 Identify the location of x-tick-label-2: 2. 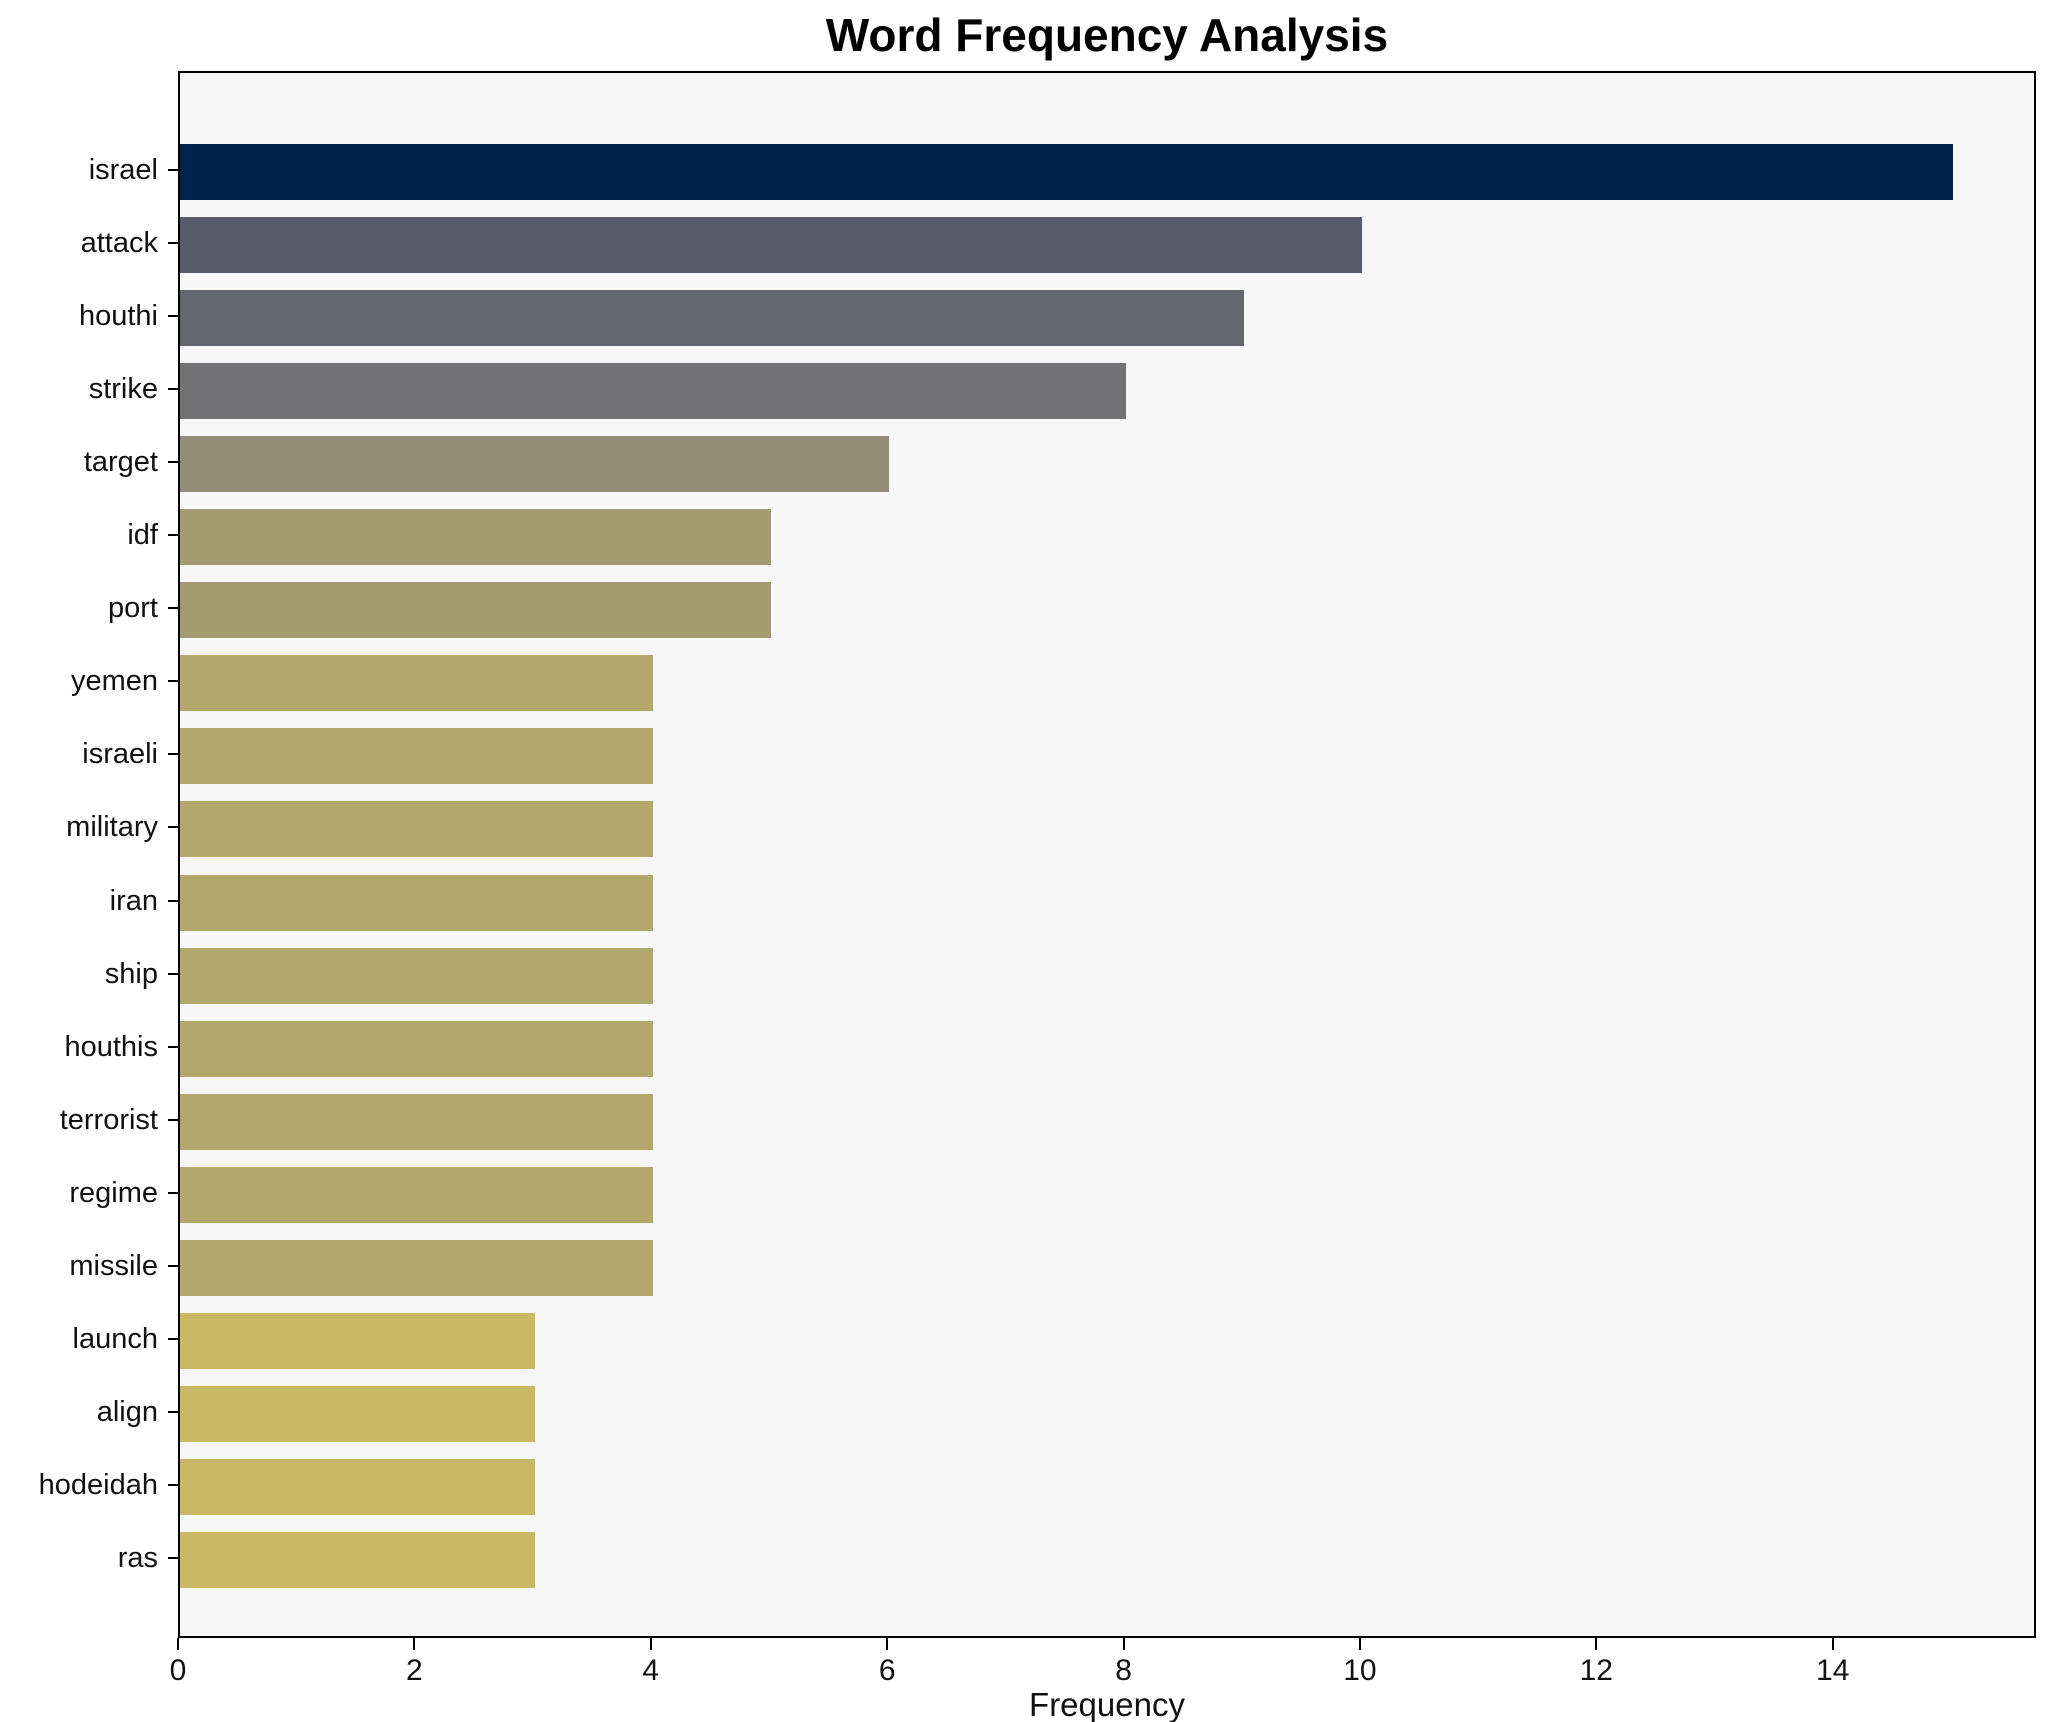
(414, 1670).